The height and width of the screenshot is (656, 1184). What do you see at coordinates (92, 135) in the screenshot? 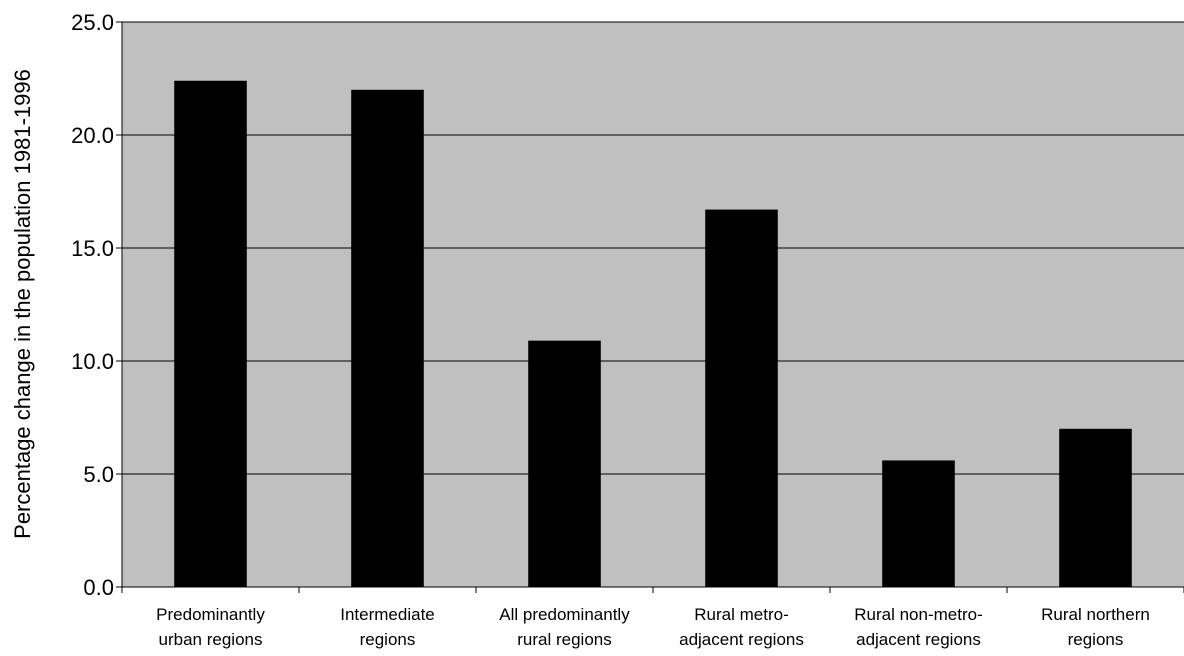
I see `y-tick-label: 20.0` at bounding box center [92, 135].